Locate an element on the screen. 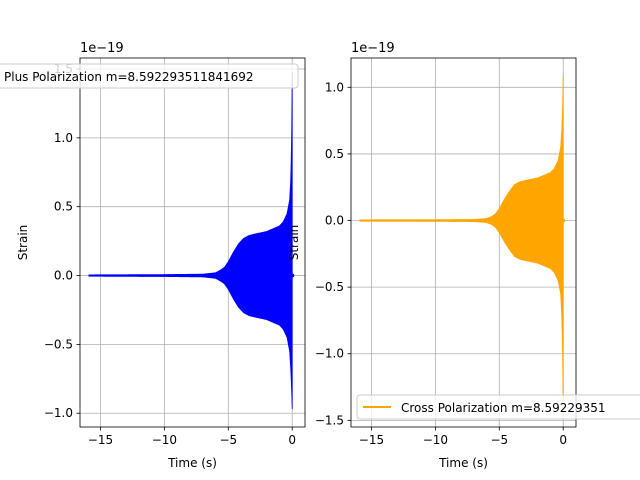  ytick-label-2: −0.5 is located at coordinates (329, 287).